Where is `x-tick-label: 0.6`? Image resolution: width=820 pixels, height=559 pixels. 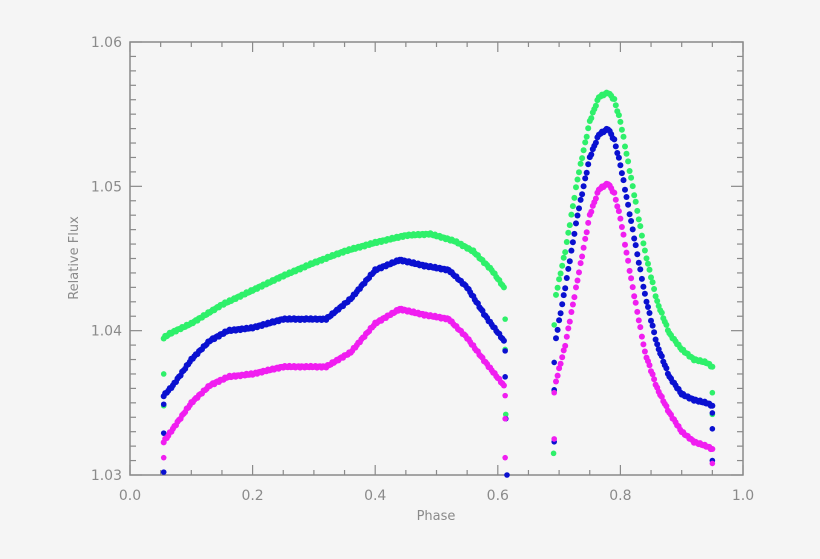 x-tick-label: 0.6 is located at coordinates (498, 496).